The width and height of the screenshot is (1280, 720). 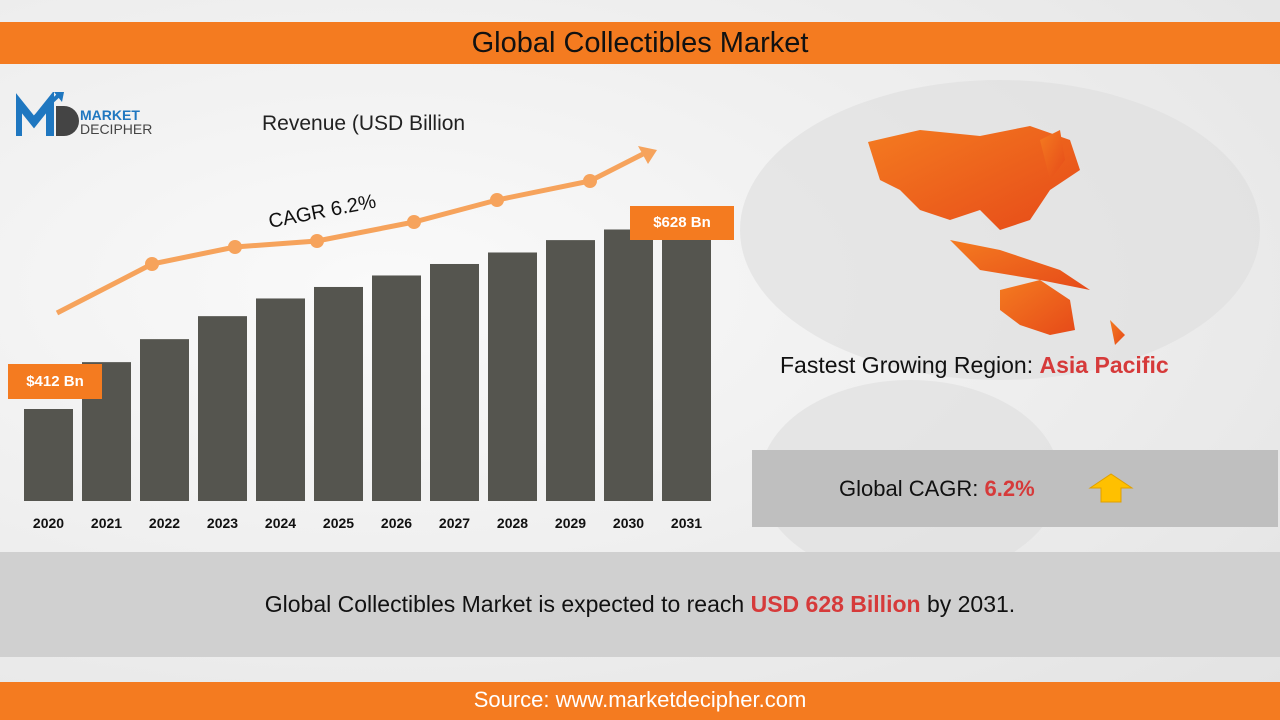 I want to click on x-tick-label: 2020, so click(x=48, y=523).